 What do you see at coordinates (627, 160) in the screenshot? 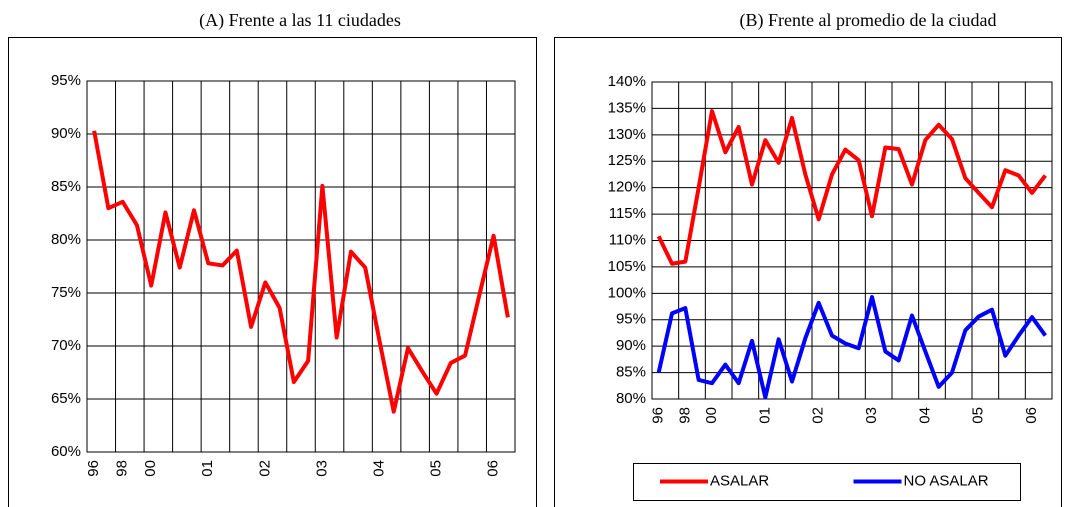
I see `y-tick-label: 125%` at bounding box center [627, 160].